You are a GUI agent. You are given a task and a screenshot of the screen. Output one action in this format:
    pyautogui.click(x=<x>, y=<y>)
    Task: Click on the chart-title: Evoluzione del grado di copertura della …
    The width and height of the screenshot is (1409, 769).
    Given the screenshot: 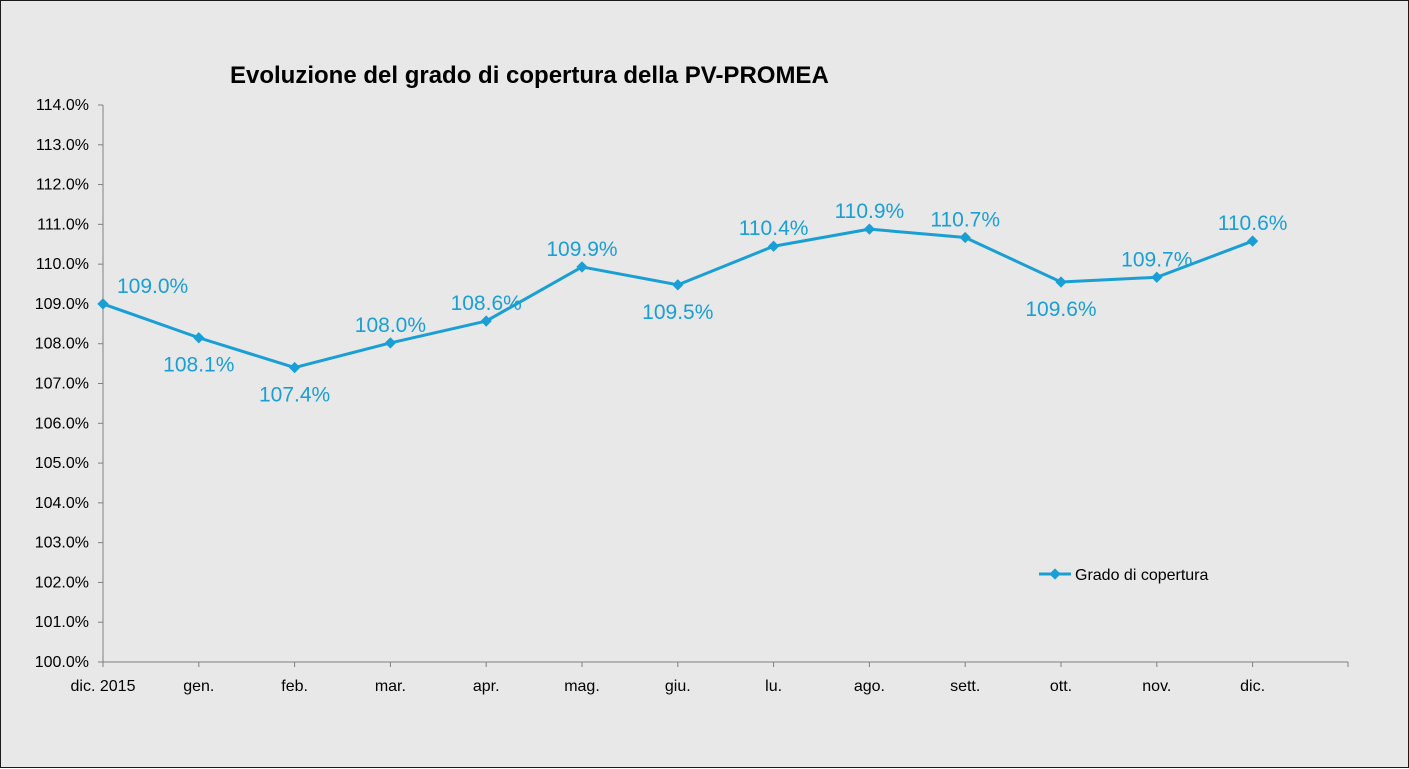 What is the action you would take?
    pyautogui.click(x=529, y=75)
    